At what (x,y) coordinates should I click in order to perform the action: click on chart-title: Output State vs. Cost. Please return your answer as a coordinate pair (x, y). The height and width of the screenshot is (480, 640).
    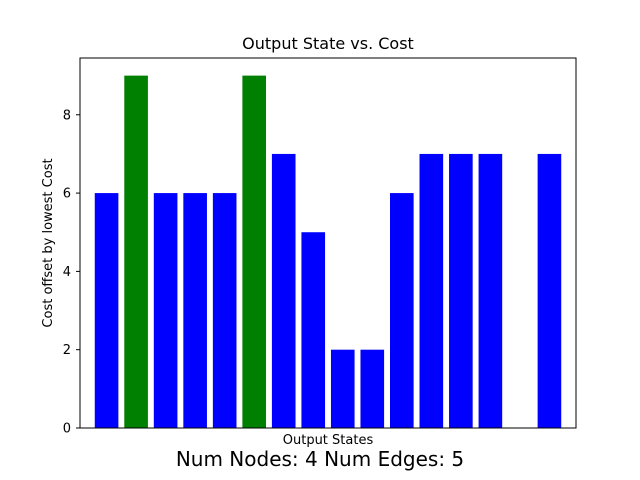
    Looking at the image, I should click on (328, 43).